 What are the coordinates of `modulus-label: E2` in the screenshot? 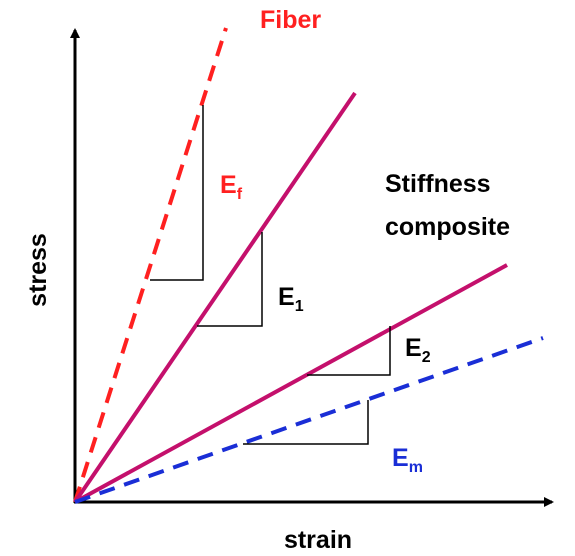 It's located at (418, 350).